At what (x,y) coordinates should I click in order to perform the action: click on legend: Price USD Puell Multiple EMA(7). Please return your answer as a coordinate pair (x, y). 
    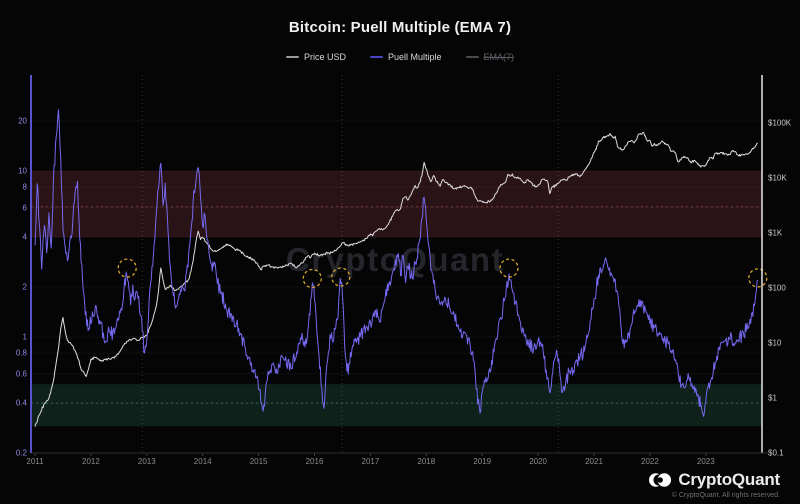
    Looking at the image, I should click on (400, 57).